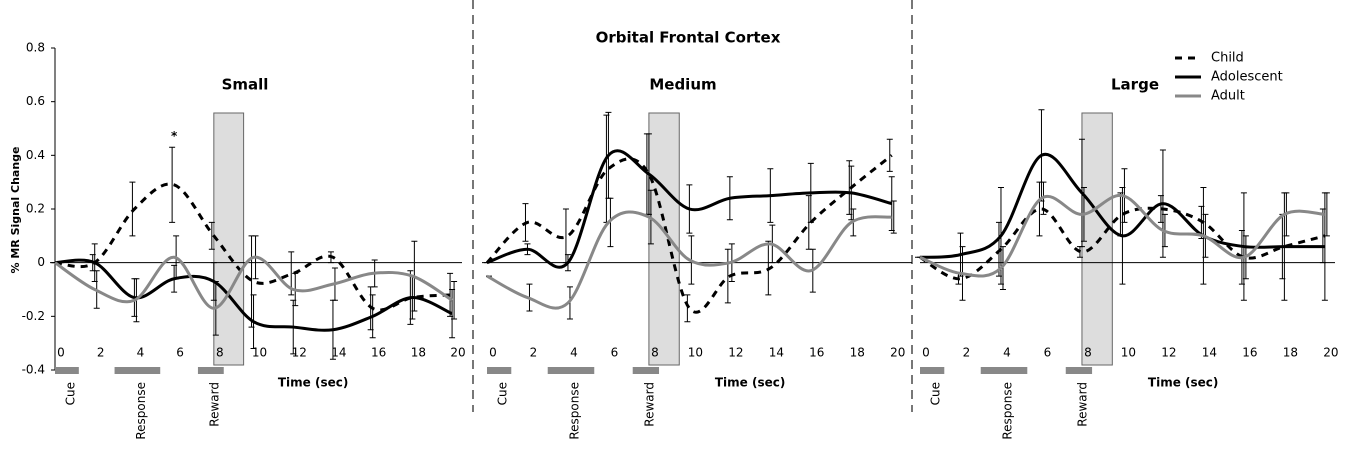 The width and height of the screenshot is (1350, 452). I want to click on panel-label: Medium, so click(682, 85).